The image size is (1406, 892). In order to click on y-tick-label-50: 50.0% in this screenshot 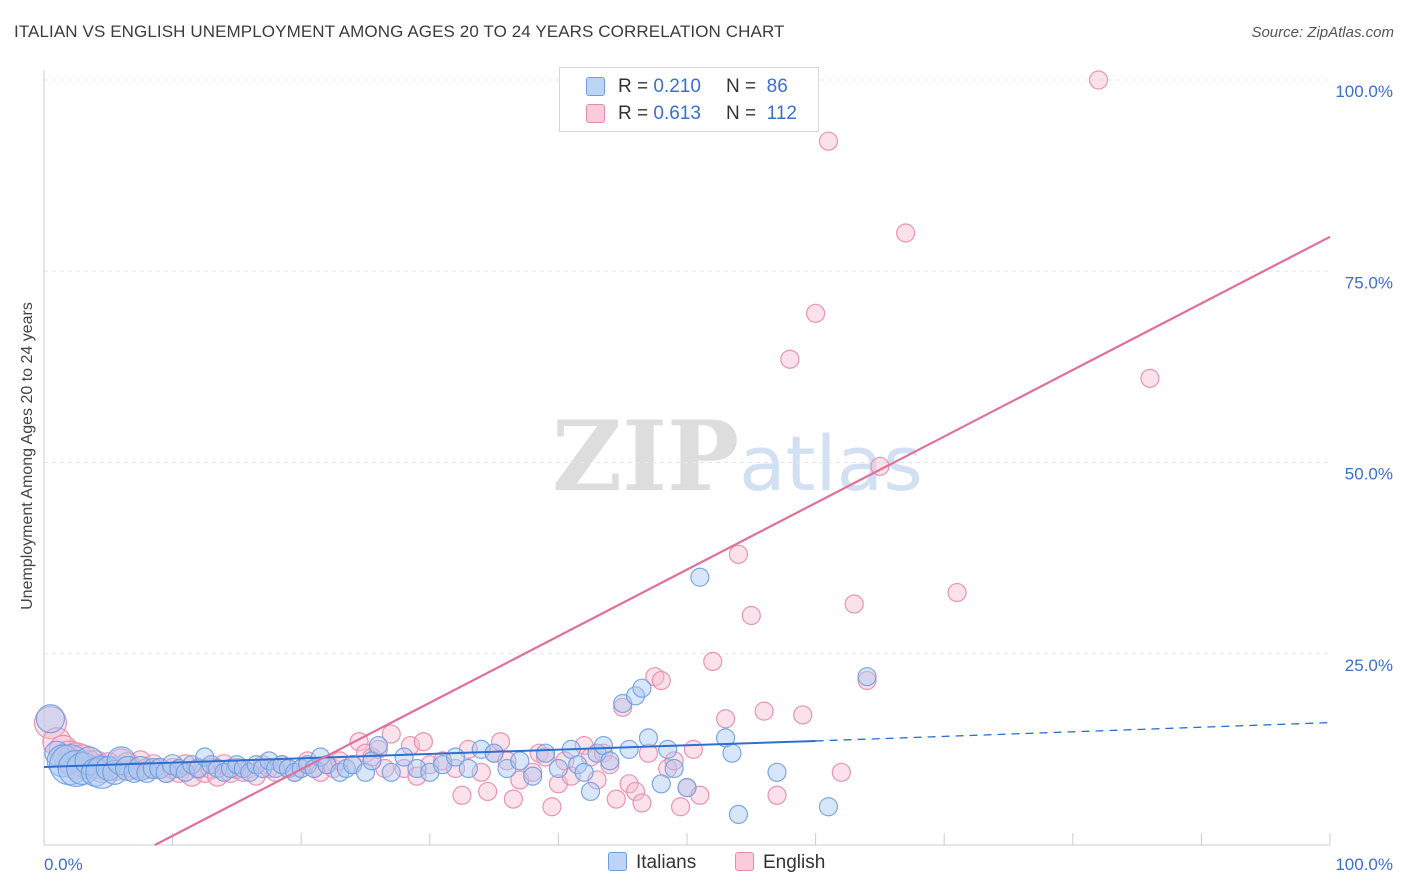, I will do `click(1369, 474)`.